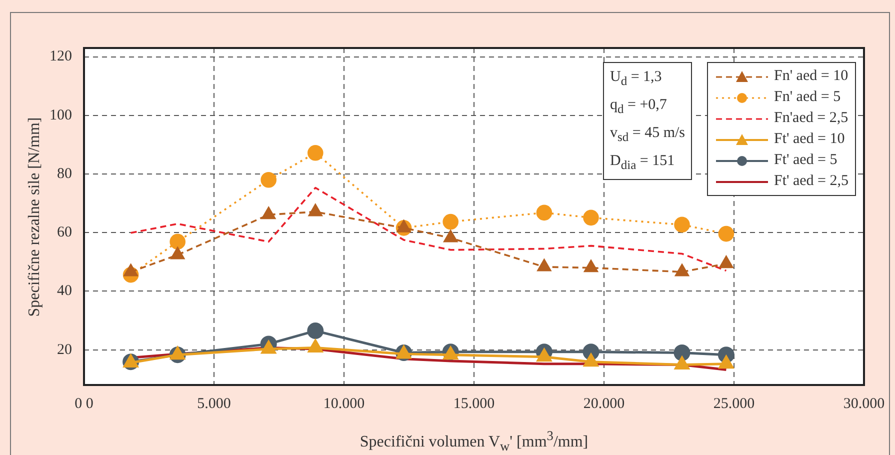 Image resolution: width=895 pixels, height=455 pixels. Describe the element at coordinates (648, 135) in the screenshot. I see `annotation: v$_{sd}$ = 45 m/s` at that location.